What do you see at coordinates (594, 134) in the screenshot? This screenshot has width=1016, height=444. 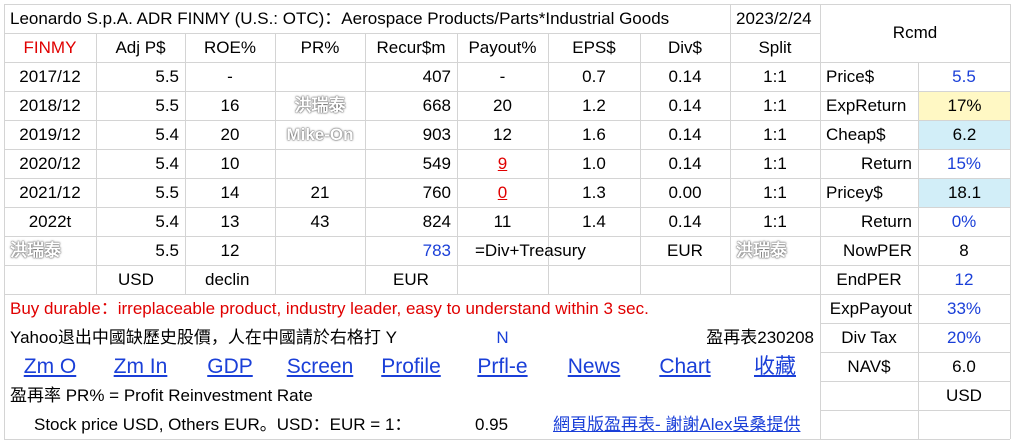 I see `table-cell: 1.6` at bounding box center [594, 134].